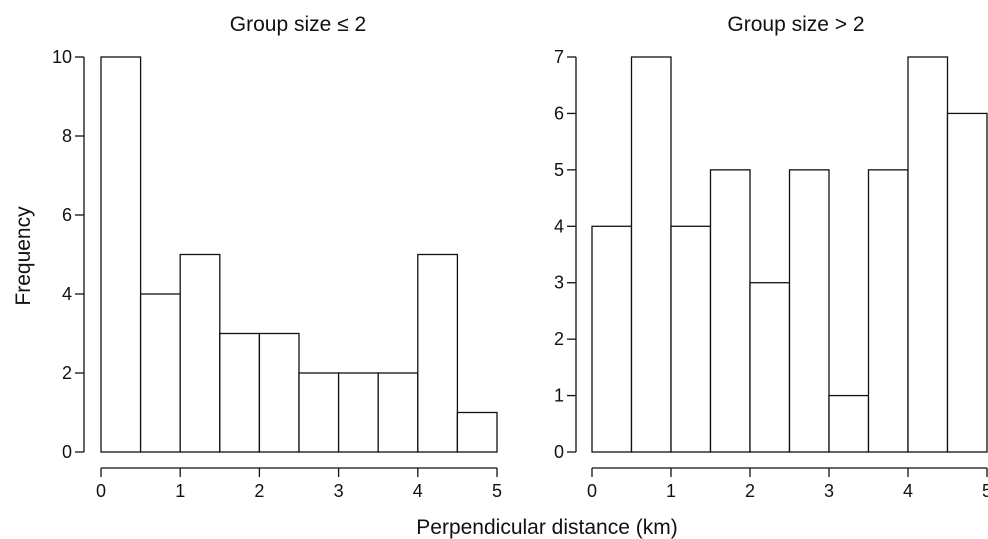 Image resolution: width=988 pixels, height=539 pixels. I want to click on y-tick-label: 1, so click(559, 396).